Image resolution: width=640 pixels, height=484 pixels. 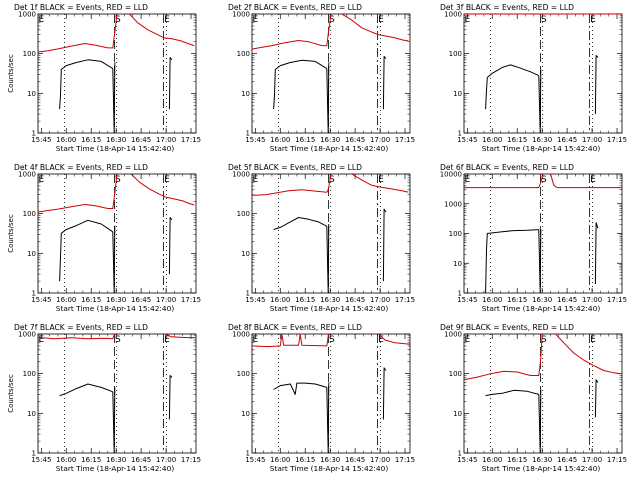 I want to click on panel-title: Det 1f BLACK = Events, RED = LLD, so click(x=81, y=7).